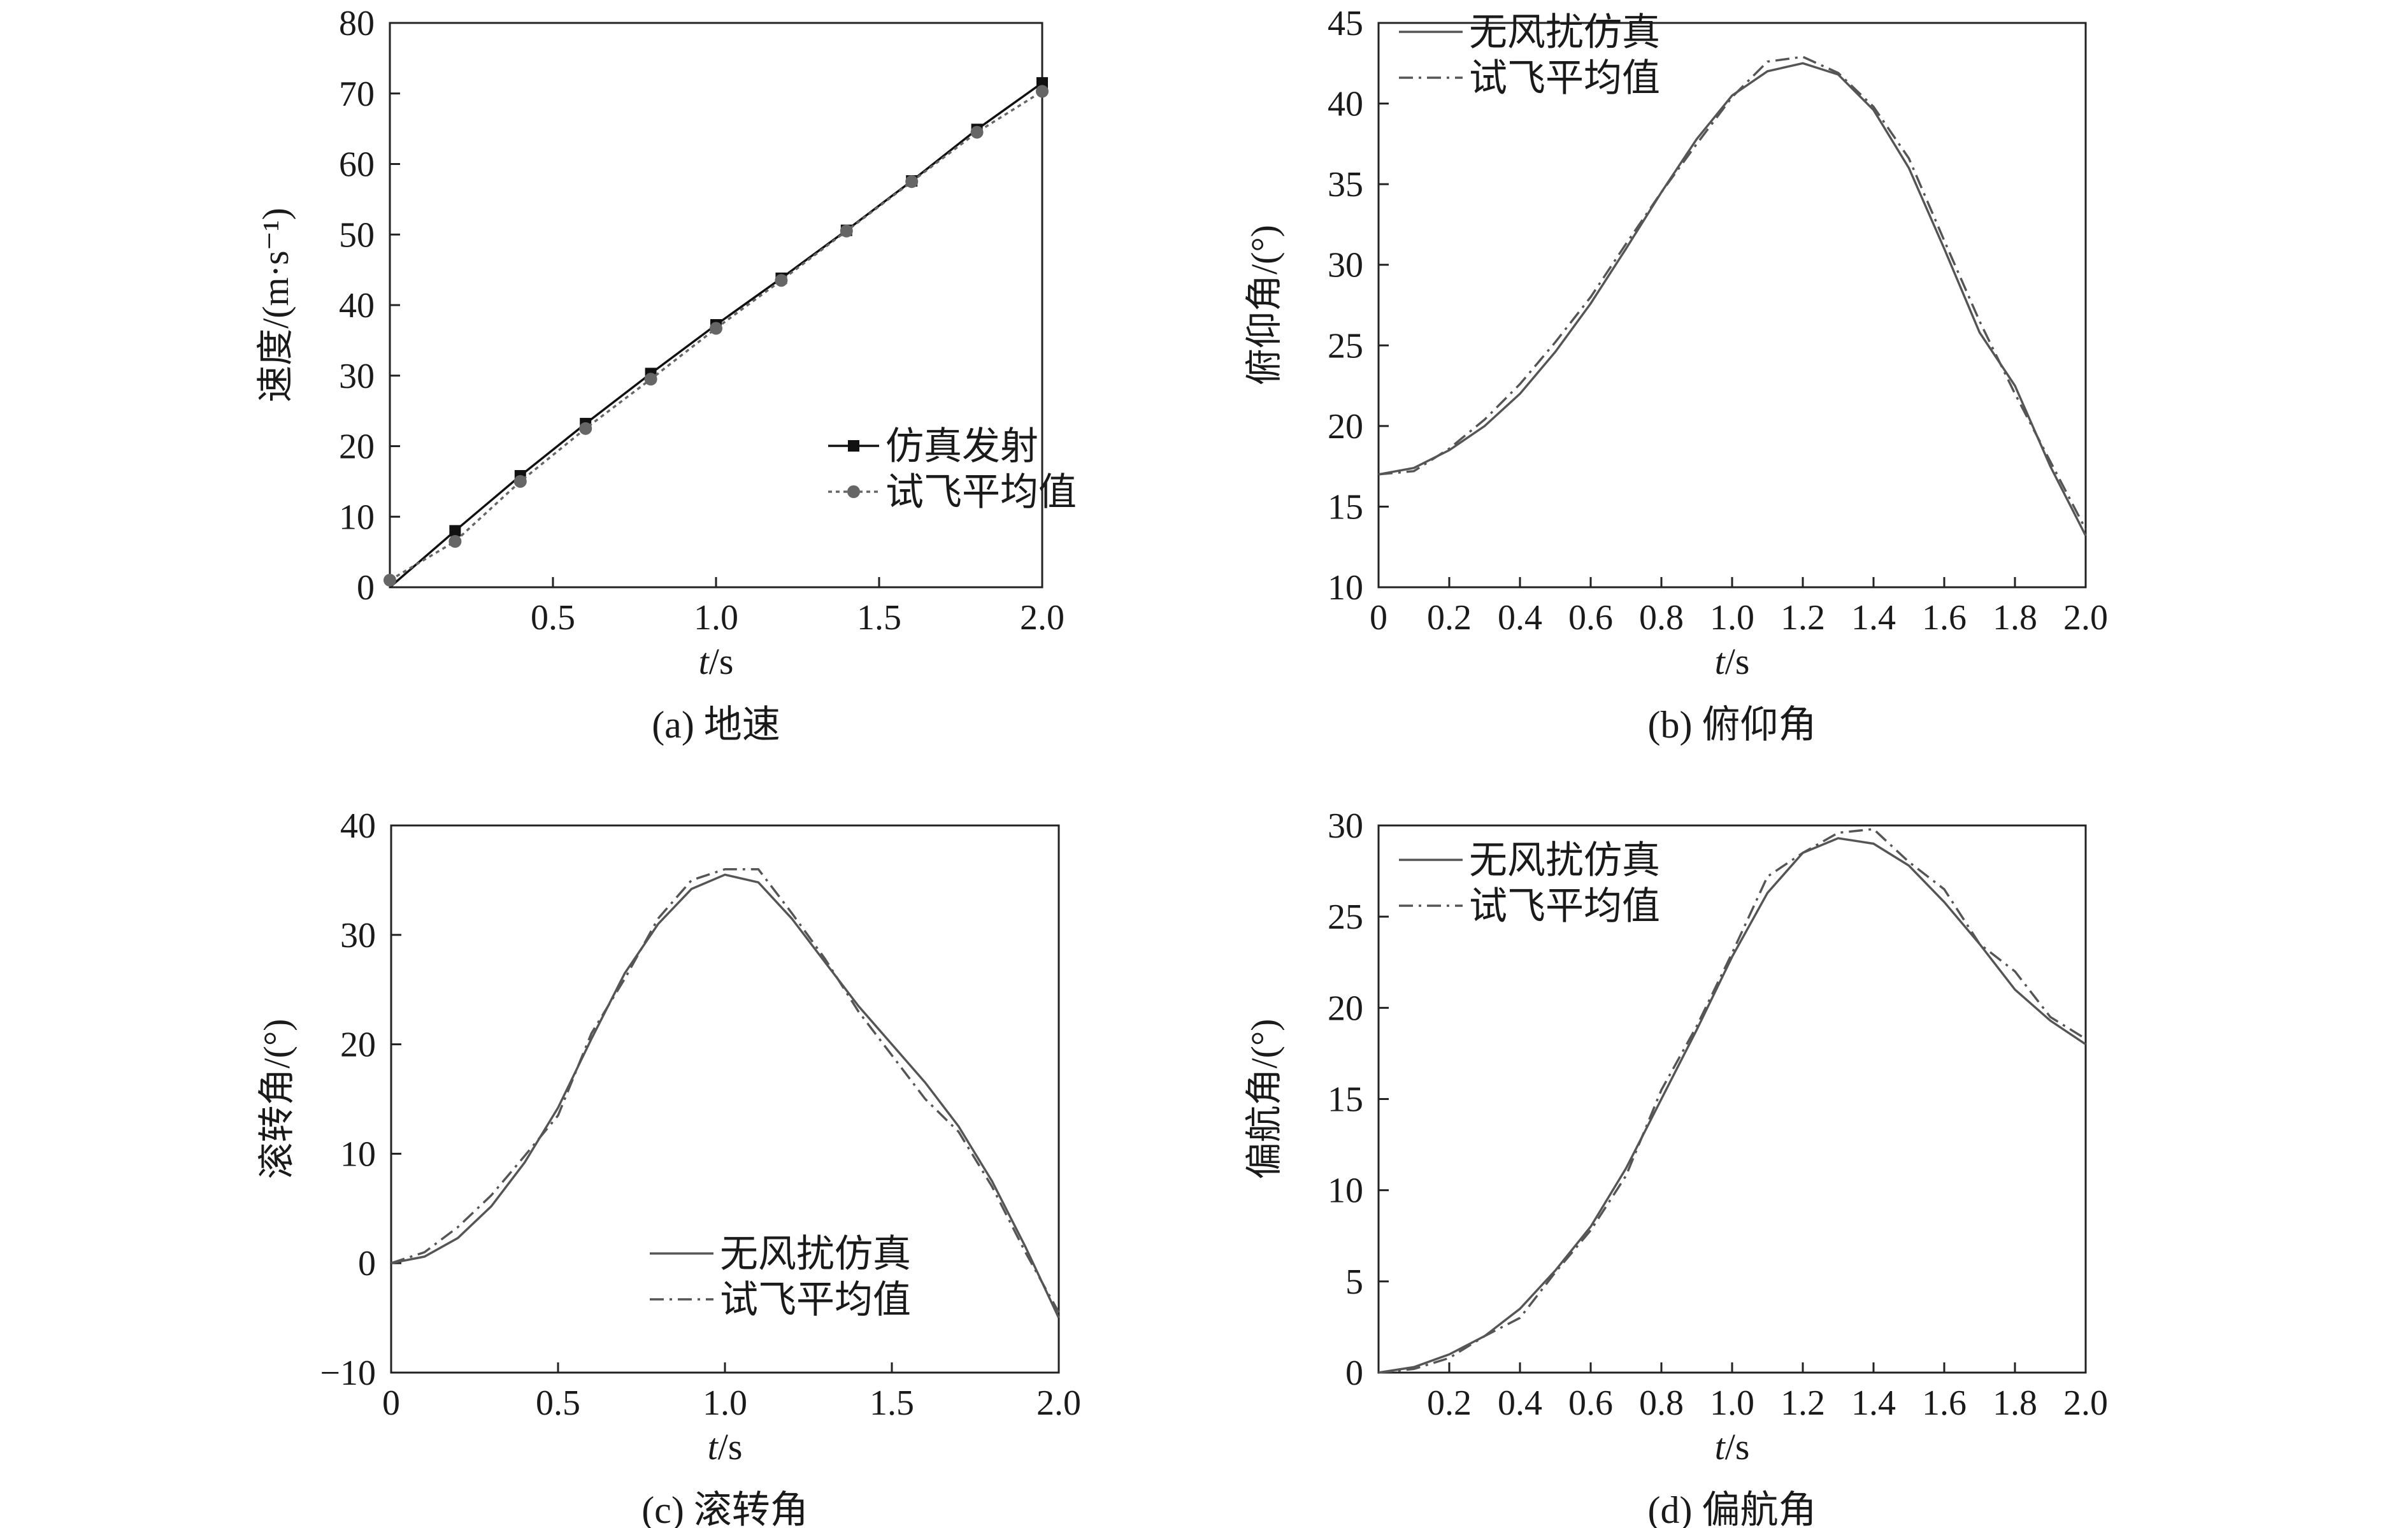  I want to click on y-axis-label: 俯仰角/(°), so click(1264, 305).